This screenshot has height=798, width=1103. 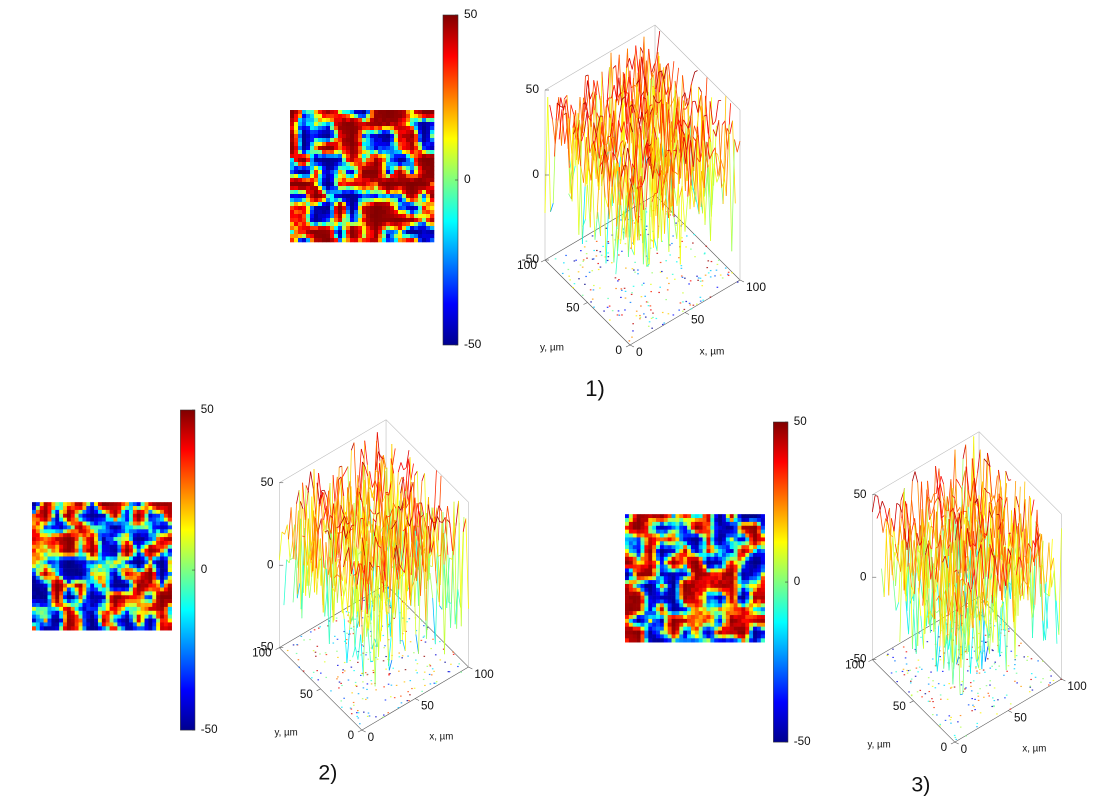 I want to click on x-tick, so click(x=363, y=731).